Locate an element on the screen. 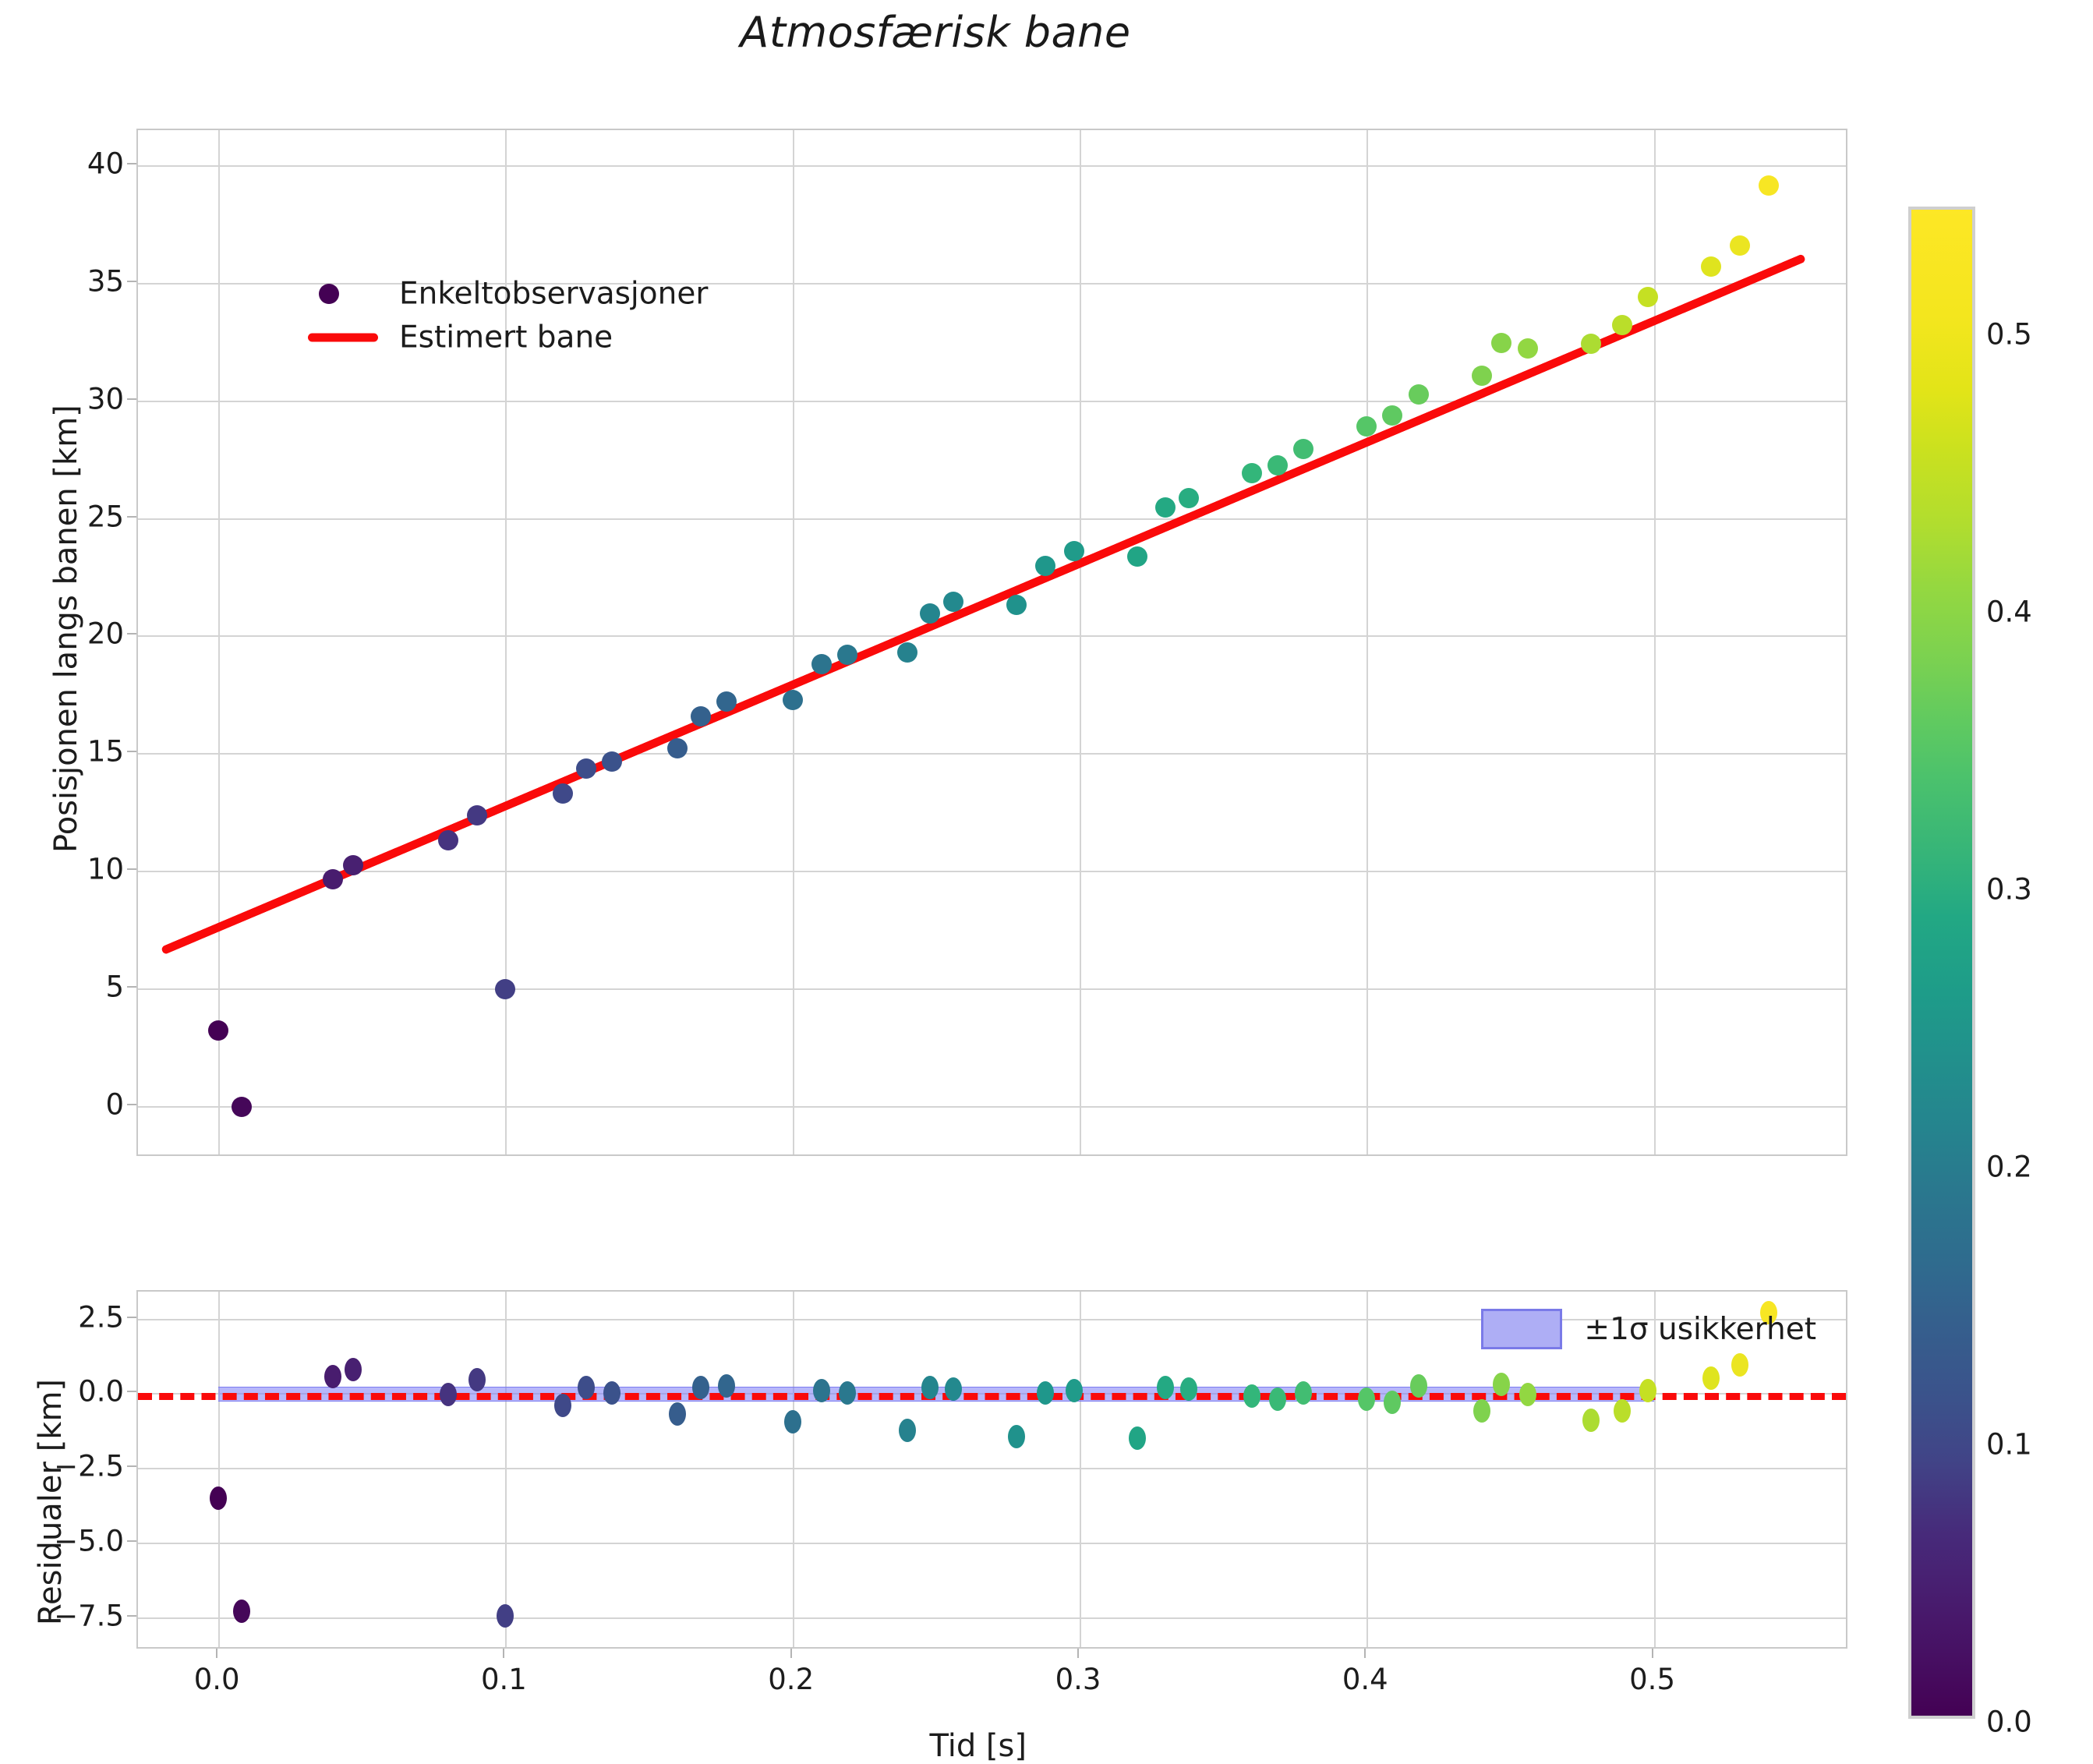 The image size is (2093, 1764). main-y-tick: 30 is located at coordinates (105, 399).